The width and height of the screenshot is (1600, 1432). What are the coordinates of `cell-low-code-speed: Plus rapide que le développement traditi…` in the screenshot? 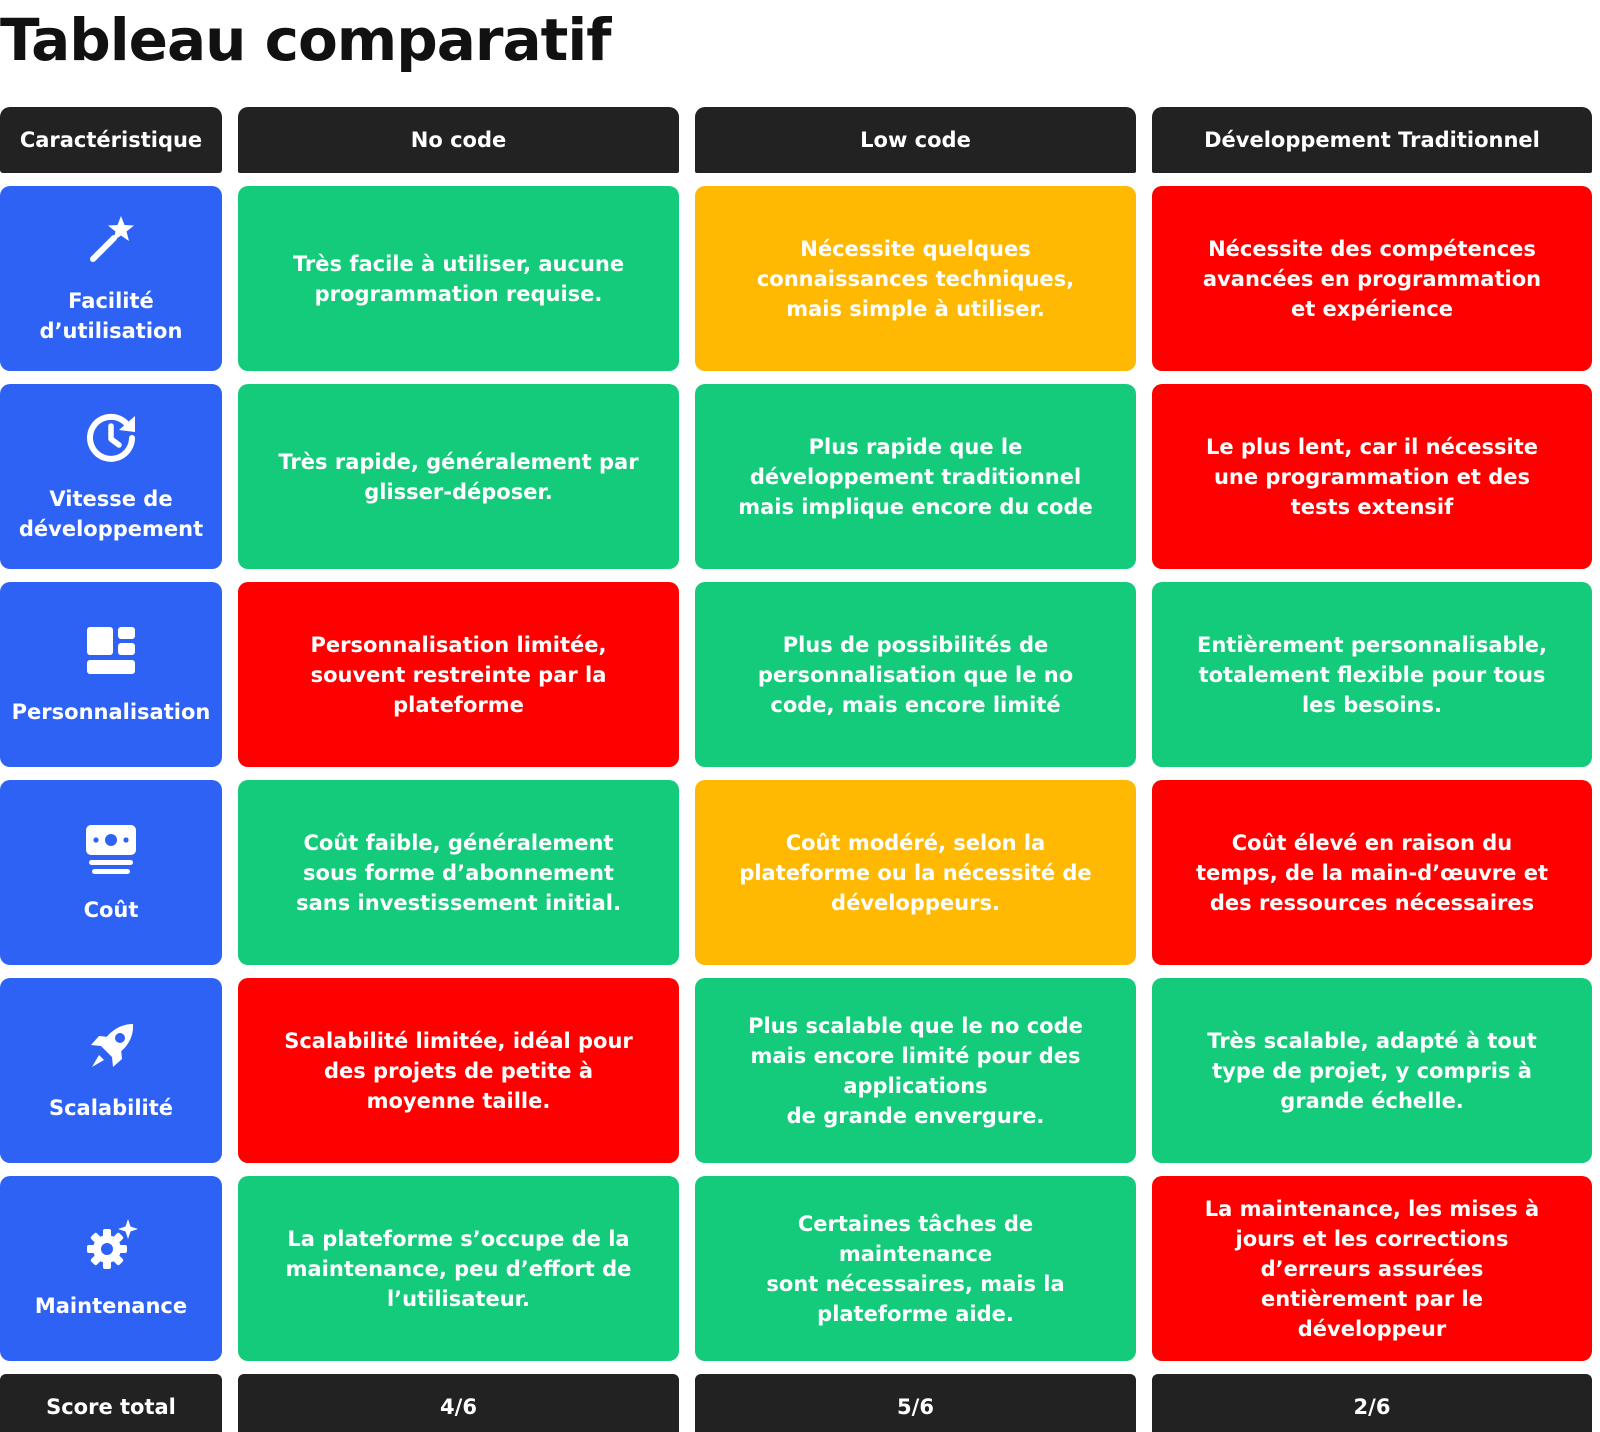 It's located at (915, 476).